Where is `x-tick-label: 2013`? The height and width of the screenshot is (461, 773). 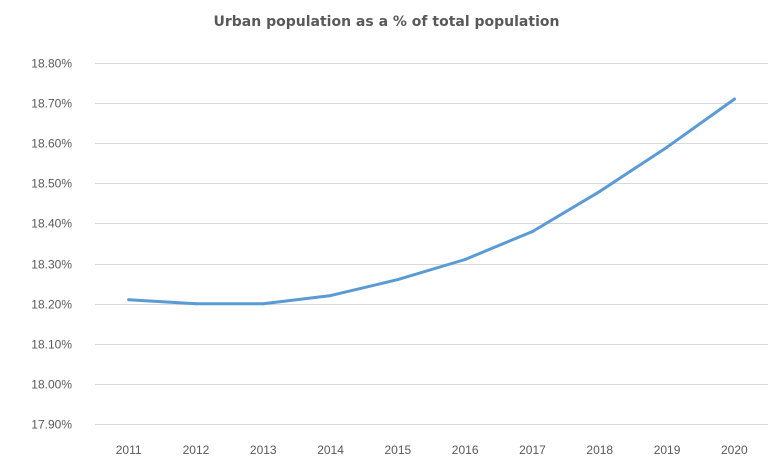
x-tick-label: 2013 is located at coordinates (263, 450).